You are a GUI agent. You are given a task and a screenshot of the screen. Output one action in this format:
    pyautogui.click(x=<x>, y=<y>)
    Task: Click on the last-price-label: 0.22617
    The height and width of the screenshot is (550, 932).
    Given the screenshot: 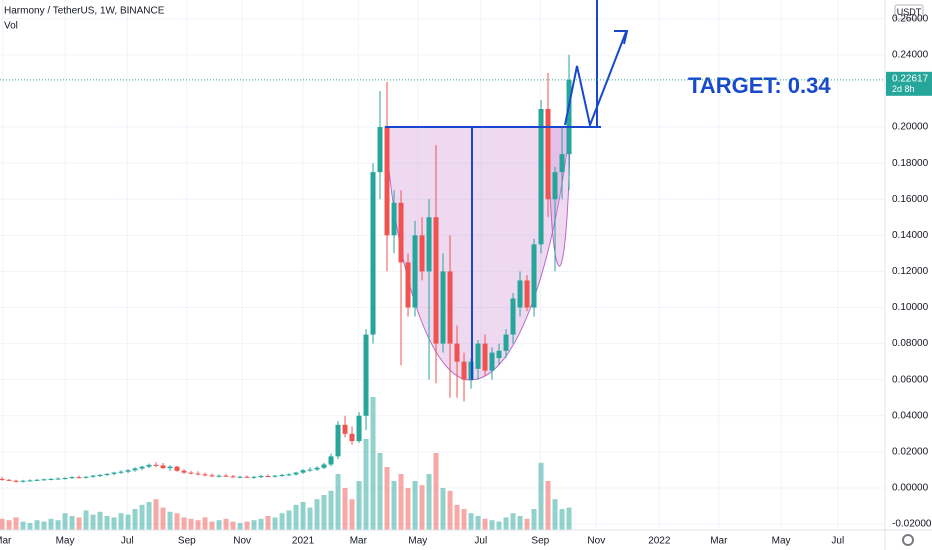 What is the action you would take?
    pyautogui.click(x=910, y=78)
    